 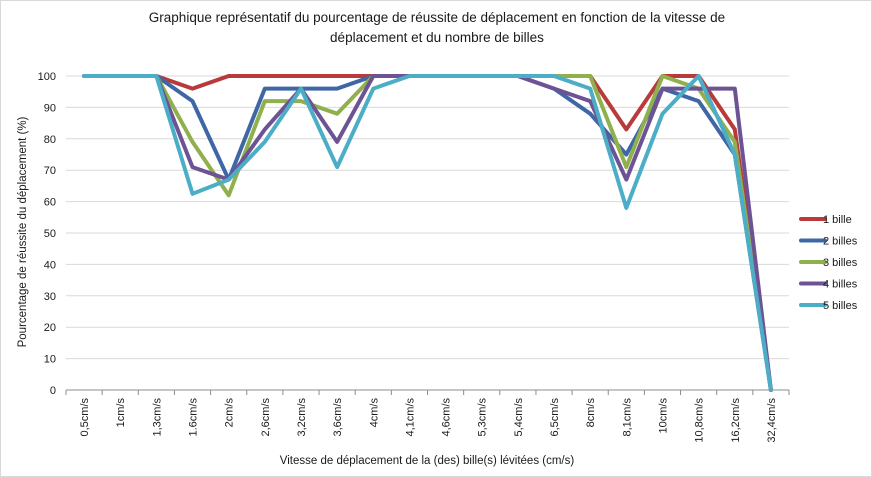 I want to click on x-tick-label: 3,2cm/s, so click(x=302, y=417).